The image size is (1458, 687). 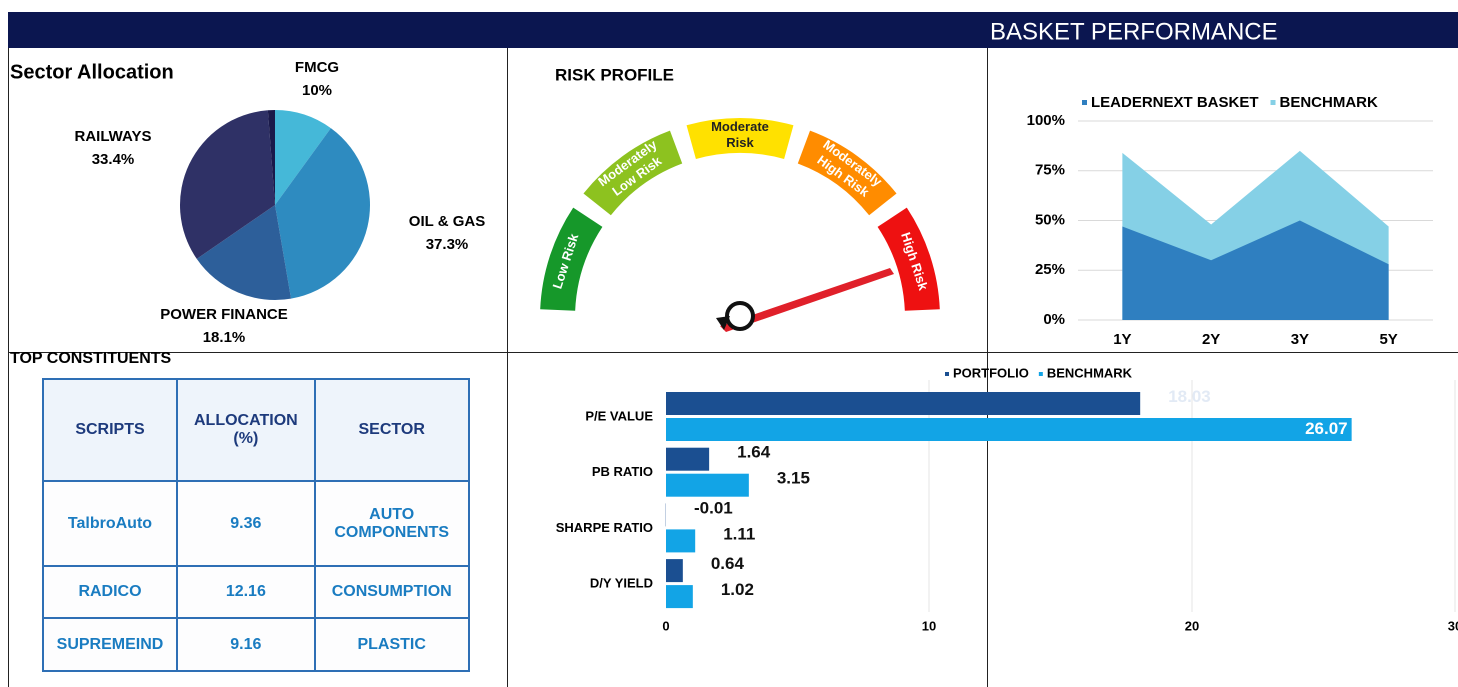 I want to click on cell: RADICO, so click(x=110, y=592).